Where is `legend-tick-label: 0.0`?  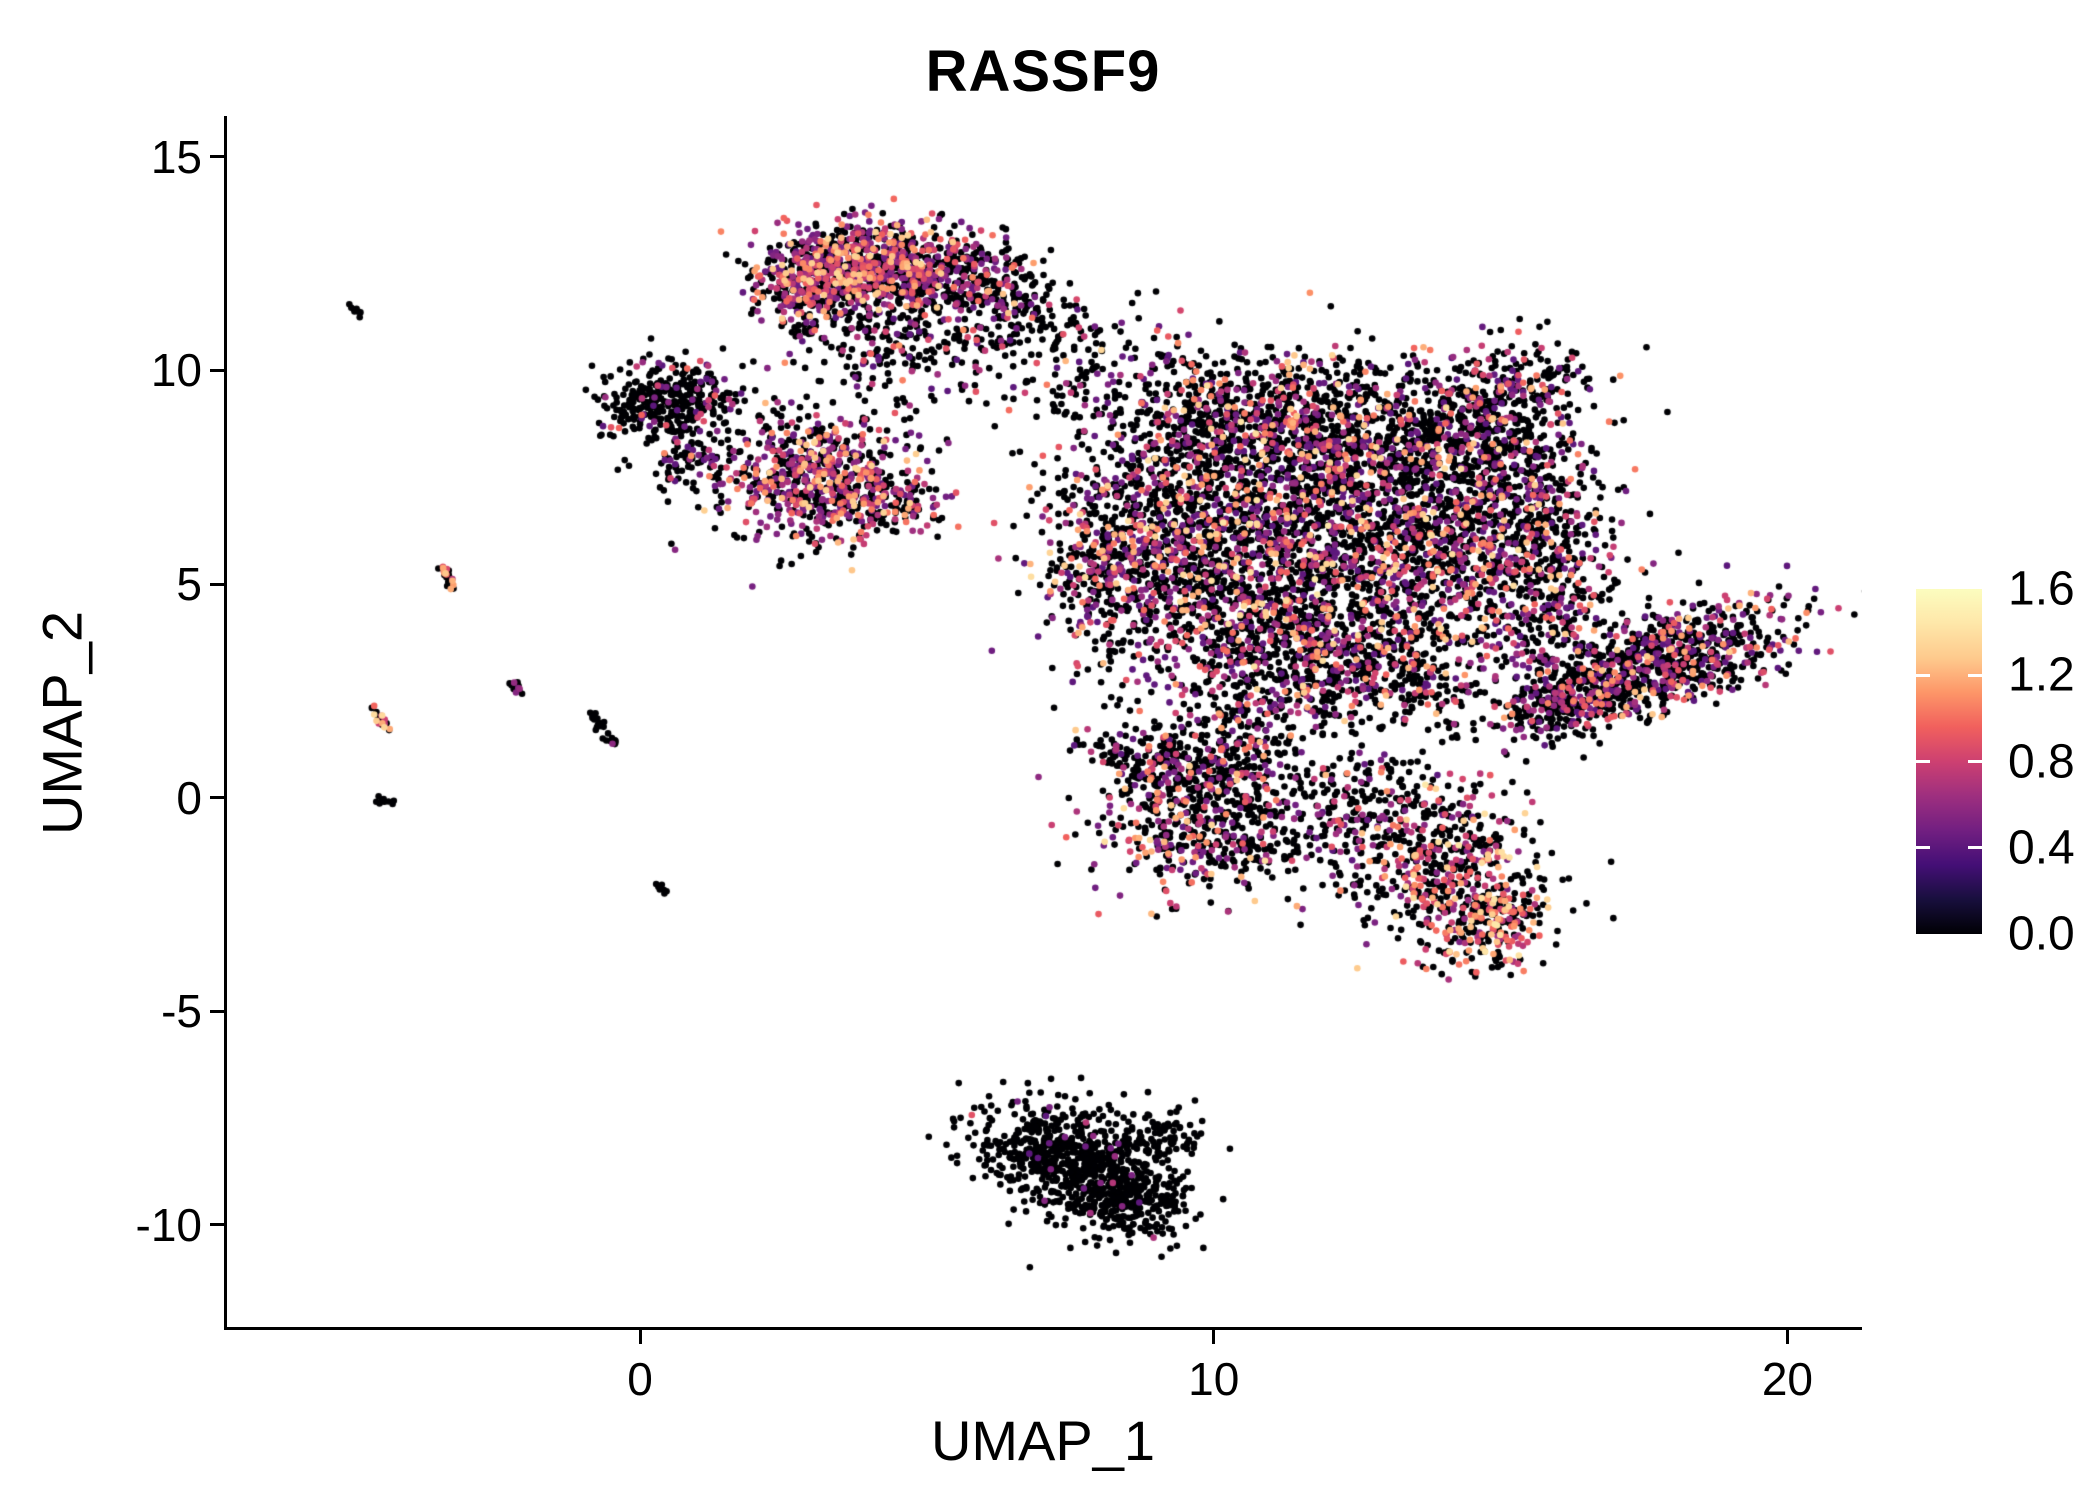
legend-tick-label: 0.0 is located at coordinates (2041, 934).